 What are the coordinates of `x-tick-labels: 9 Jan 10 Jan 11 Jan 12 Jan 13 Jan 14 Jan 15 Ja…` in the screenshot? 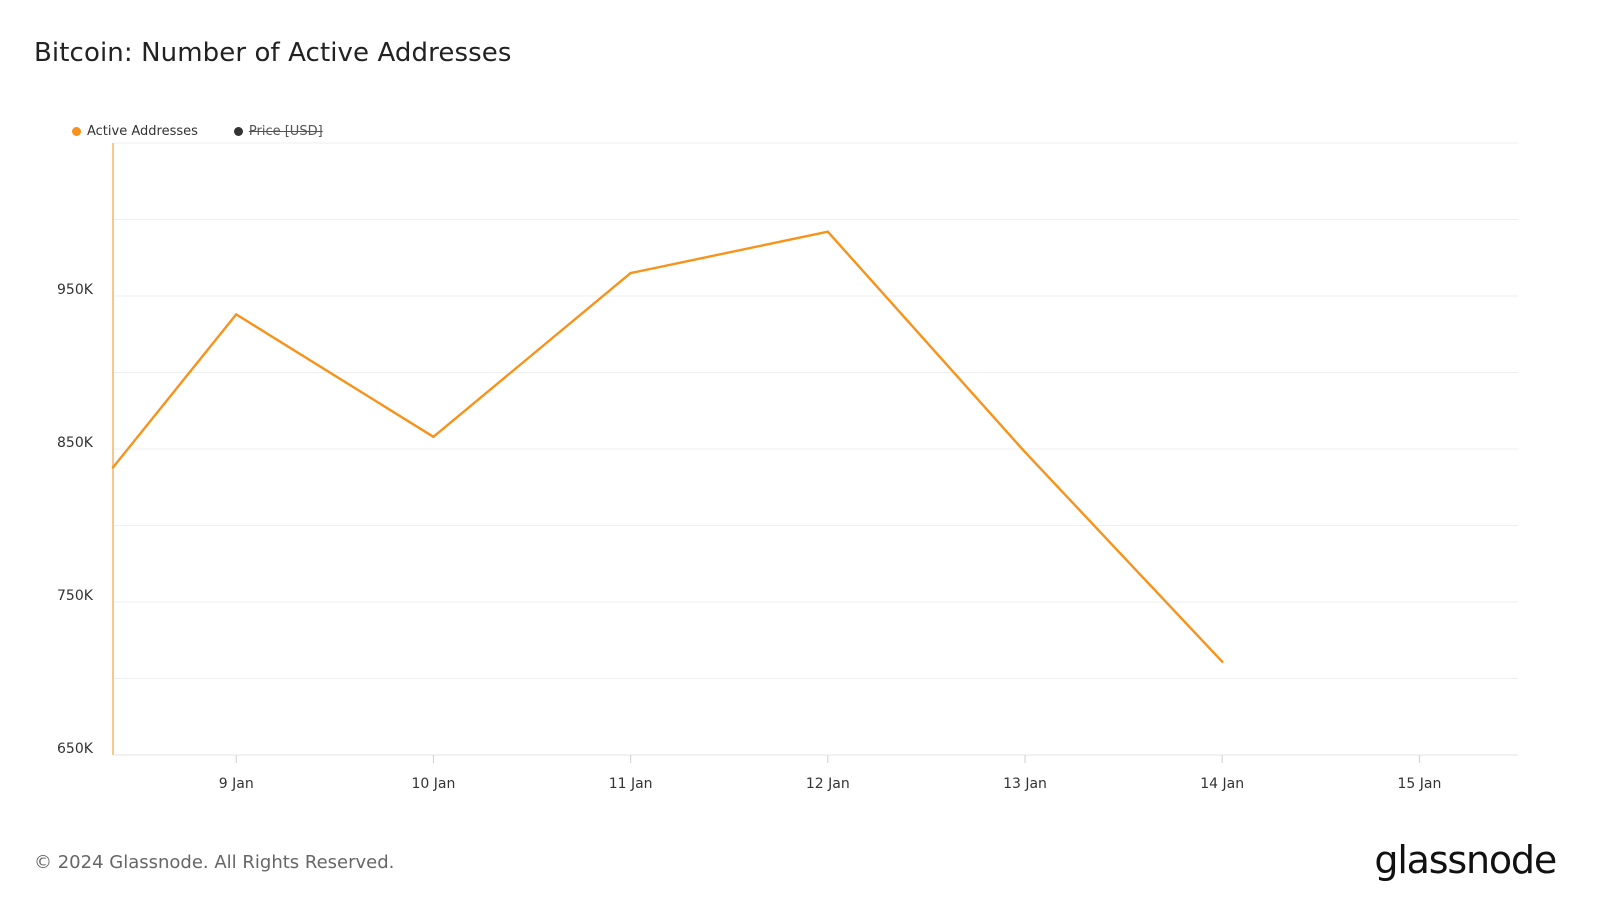 It's located at (830, 773).